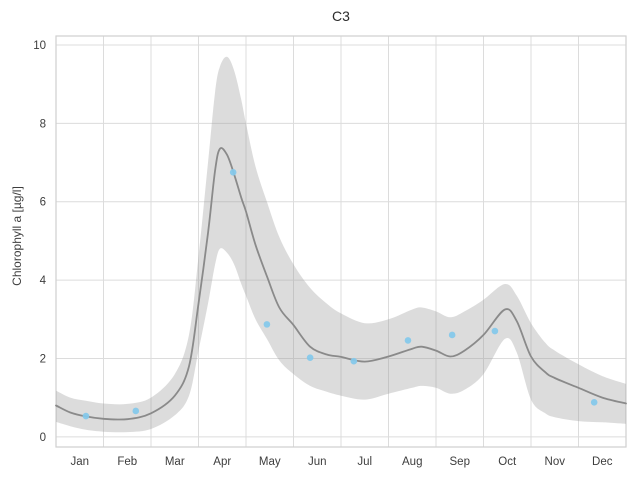 This screenshot has height=480, width=640. I want to click on x-tick-label: Sep, so click(460, 462).